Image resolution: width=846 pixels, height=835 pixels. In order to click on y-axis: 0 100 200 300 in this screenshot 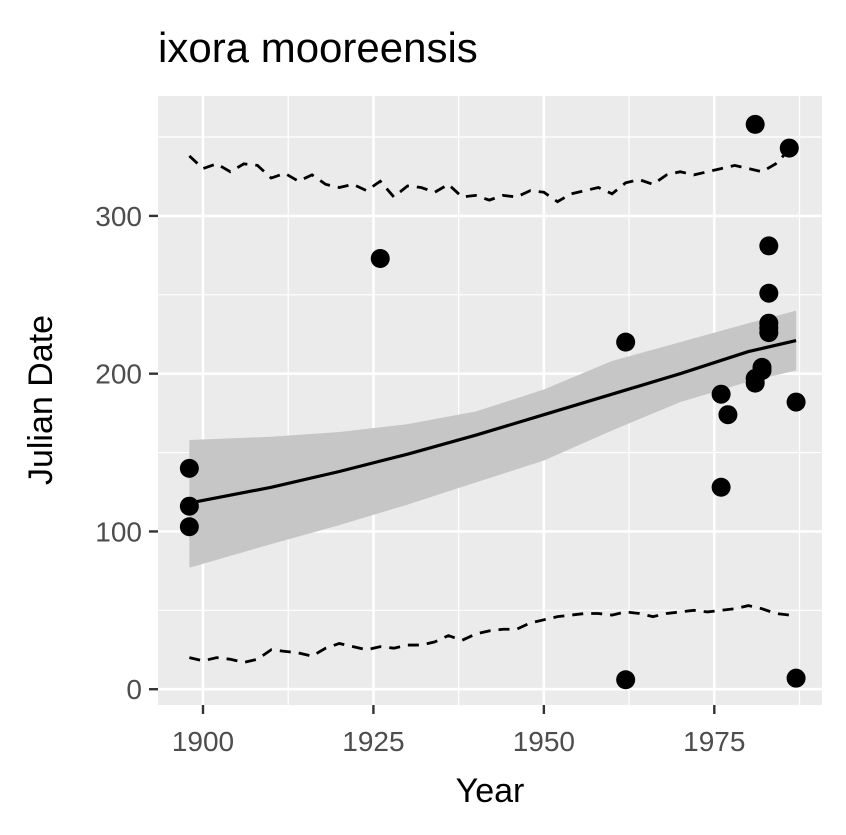, I will do `click(126, 453)`.